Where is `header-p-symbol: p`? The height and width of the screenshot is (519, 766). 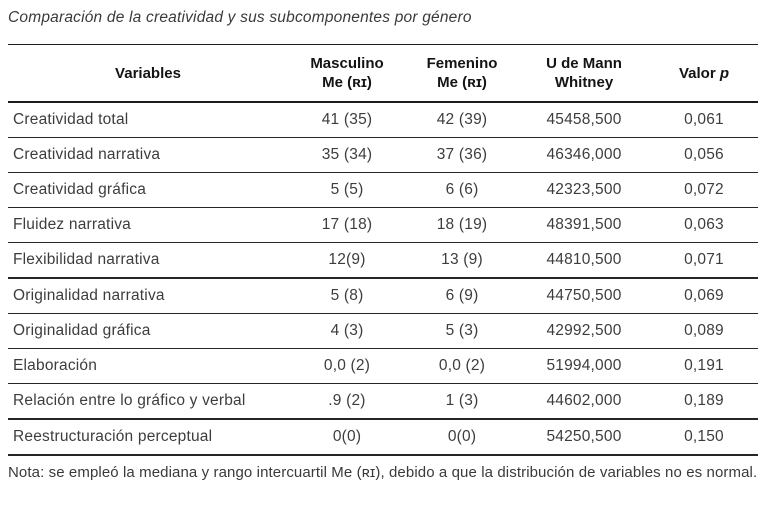 header-p-symbol: p is located at coordinates (724, 73).